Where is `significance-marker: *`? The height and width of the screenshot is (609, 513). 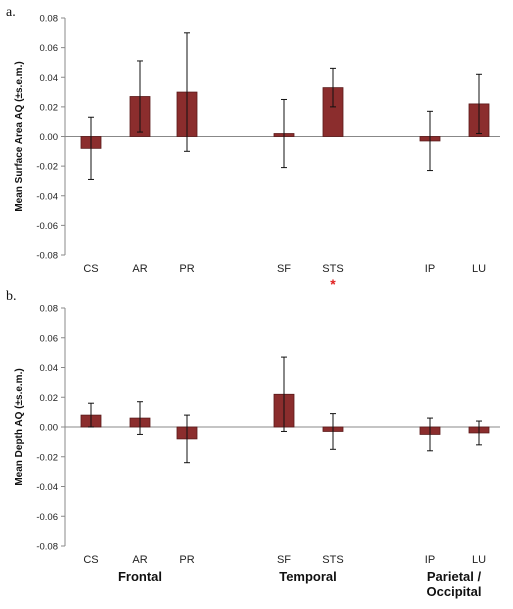 significance-marker: * is located at coordinates (333, 284).